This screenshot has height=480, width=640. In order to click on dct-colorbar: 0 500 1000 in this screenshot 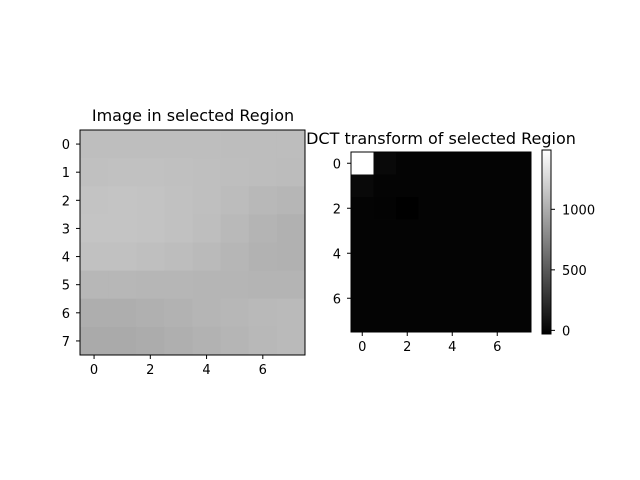, I will do `click(568, 244)`.